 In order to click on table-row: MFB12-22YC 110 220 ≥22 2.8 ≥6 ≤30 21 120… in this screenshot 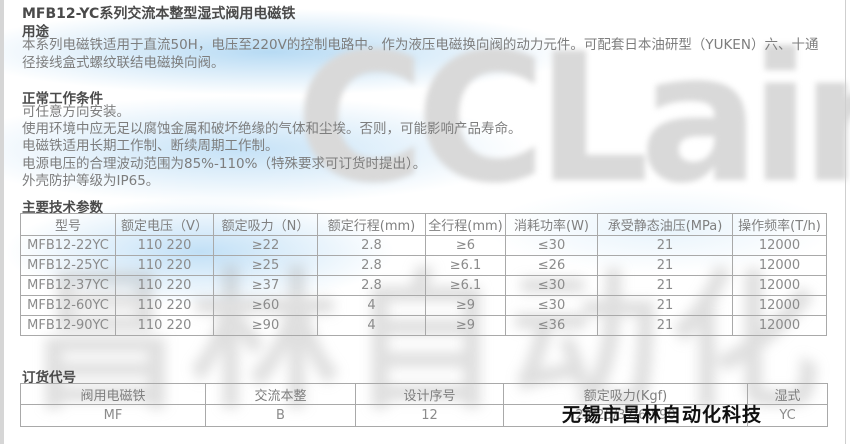, I will do `click(423, 245)`.